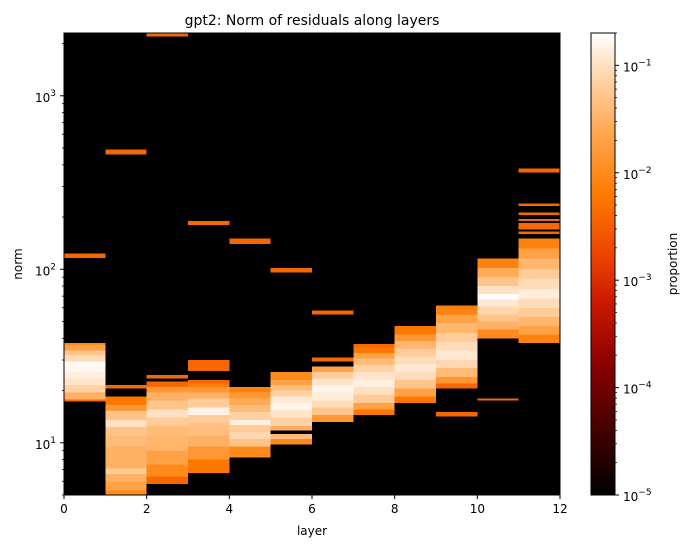  Describe the element at coordinates (603, 264) in the screenshot. I see `colorbar` at that location.